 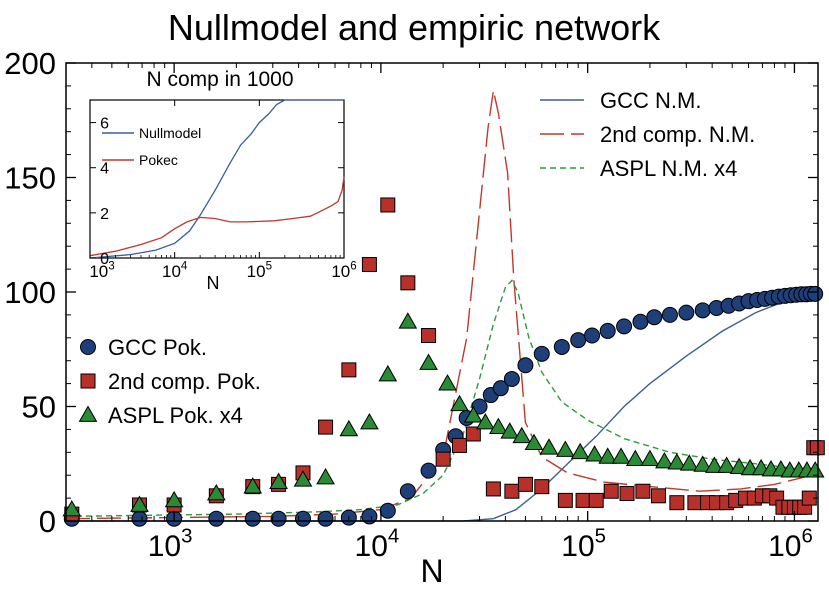 What do you see at coordinates (414, 27) in the screenshot?
I see `chart-title: Nullmodel and empiric network` at bounding box center [414, 27].